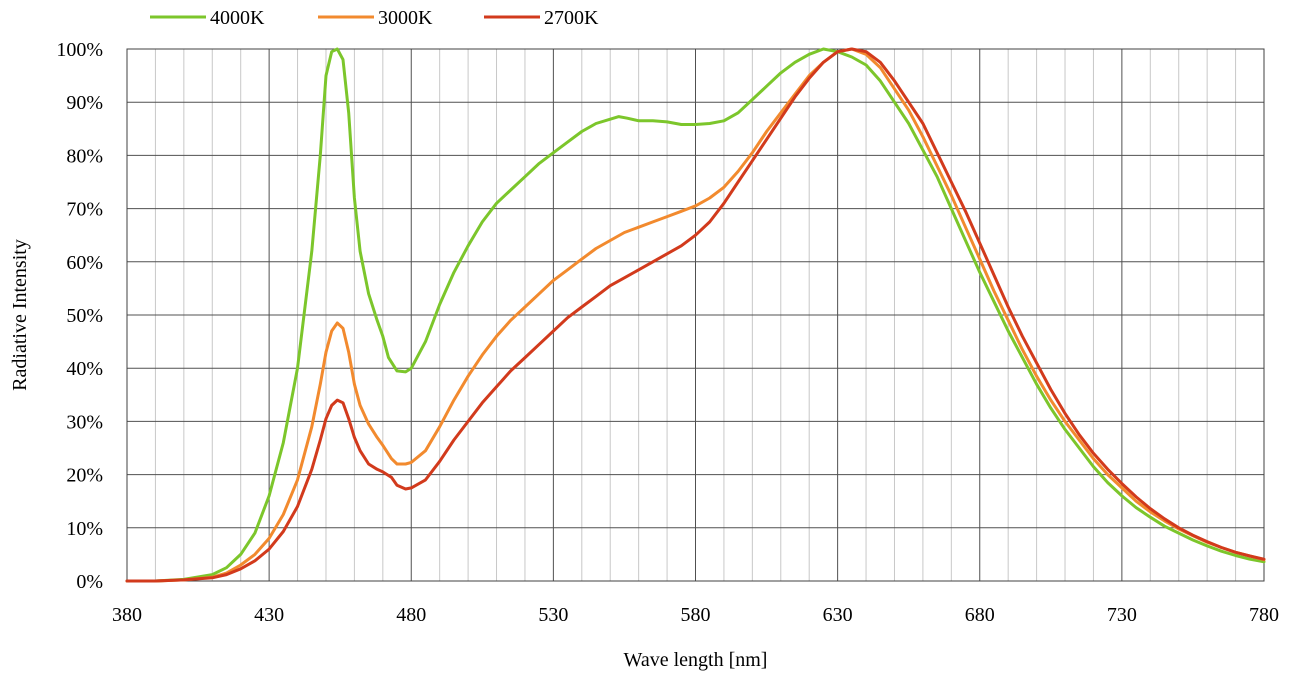  Describe the element at coordinates (84, 103) in the screenshot. I see `y-tick-label: 90%` at that location.